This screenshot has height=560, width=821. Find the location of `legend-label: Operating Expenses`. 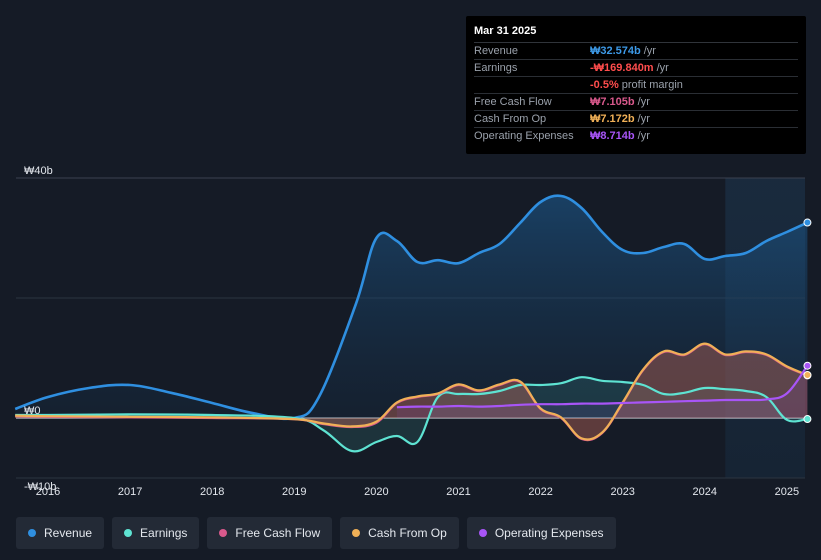

legend-label: Operating Expenses is located at coordinates (549, 533).